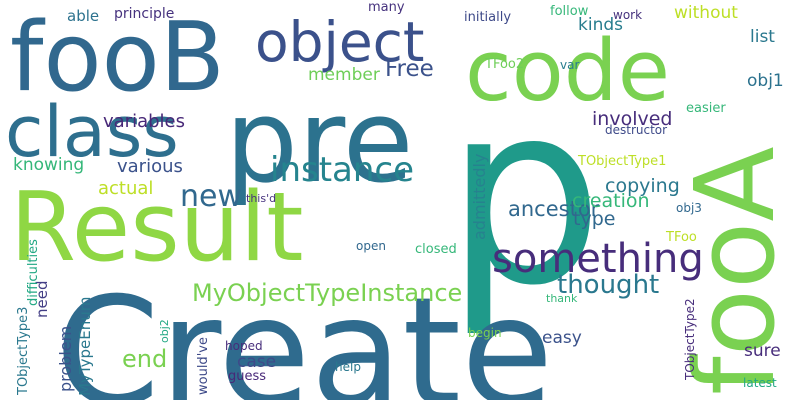 The image size is (800, 400). What do you see at coordinates (632, 119) in the screenshot?
I see `word-cloud-word: involved` at bounding box center [632, 119].